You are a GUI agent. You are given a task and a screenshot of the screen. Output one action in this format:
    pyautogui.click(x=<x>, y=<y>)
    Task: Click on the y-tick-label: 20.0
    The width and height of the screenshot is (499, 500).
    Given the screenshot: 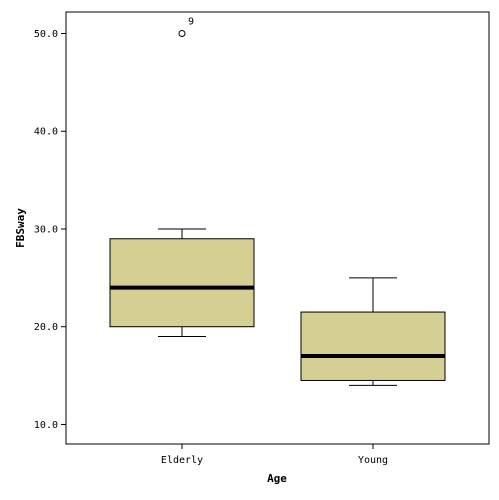 What is the action you would take?
    pyautogui.click(x=46, y=327)
    